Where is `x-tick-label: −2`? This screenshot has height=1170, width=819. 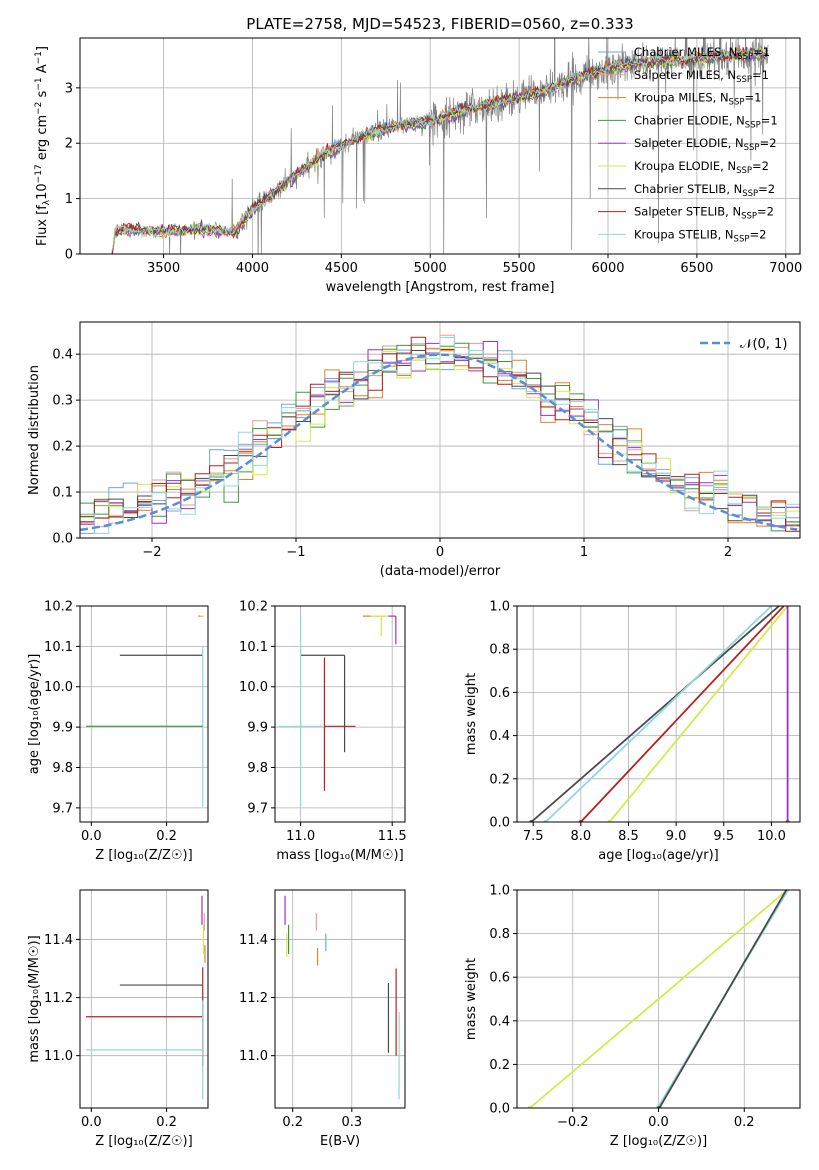
x-tick-label: −2 is located at coordinates (151, 552).